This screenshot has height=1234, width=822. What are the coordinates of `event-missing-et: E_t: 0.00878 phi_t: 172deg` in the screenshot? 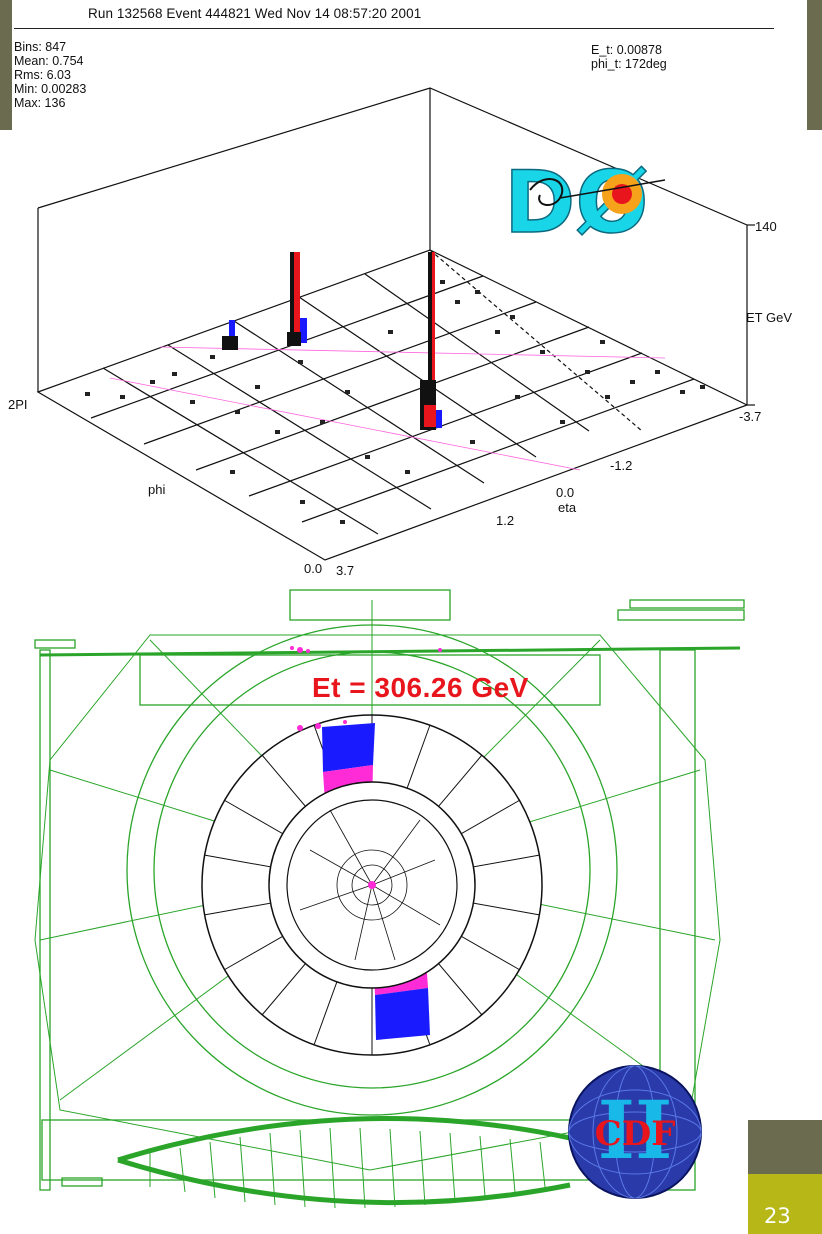 It's located at (629, 57).